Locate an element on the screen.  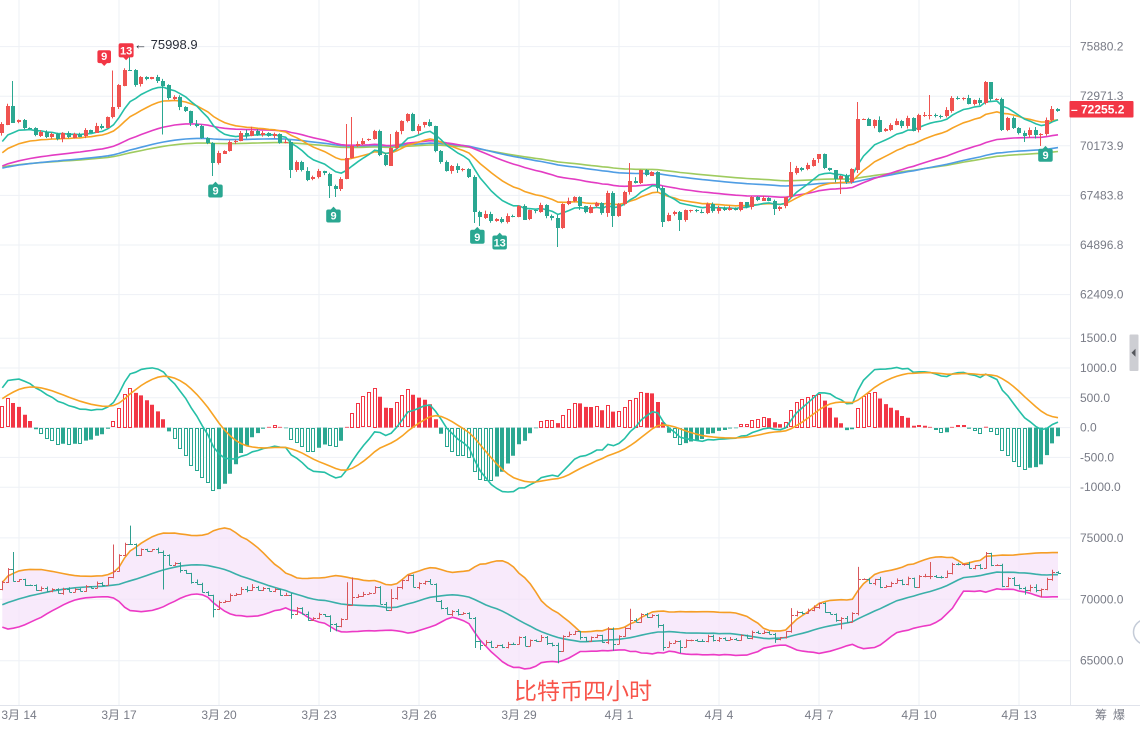
svg-text: 4月 4 is located at coordinates (719, 715).